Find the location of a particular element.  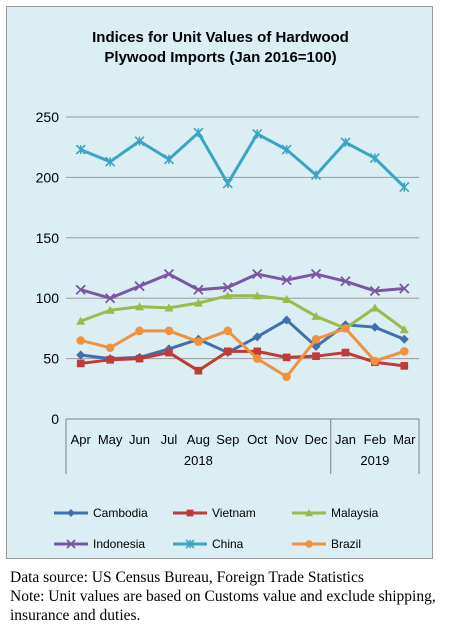

data-point-brazil-jun is located at coordinates (139, 331).